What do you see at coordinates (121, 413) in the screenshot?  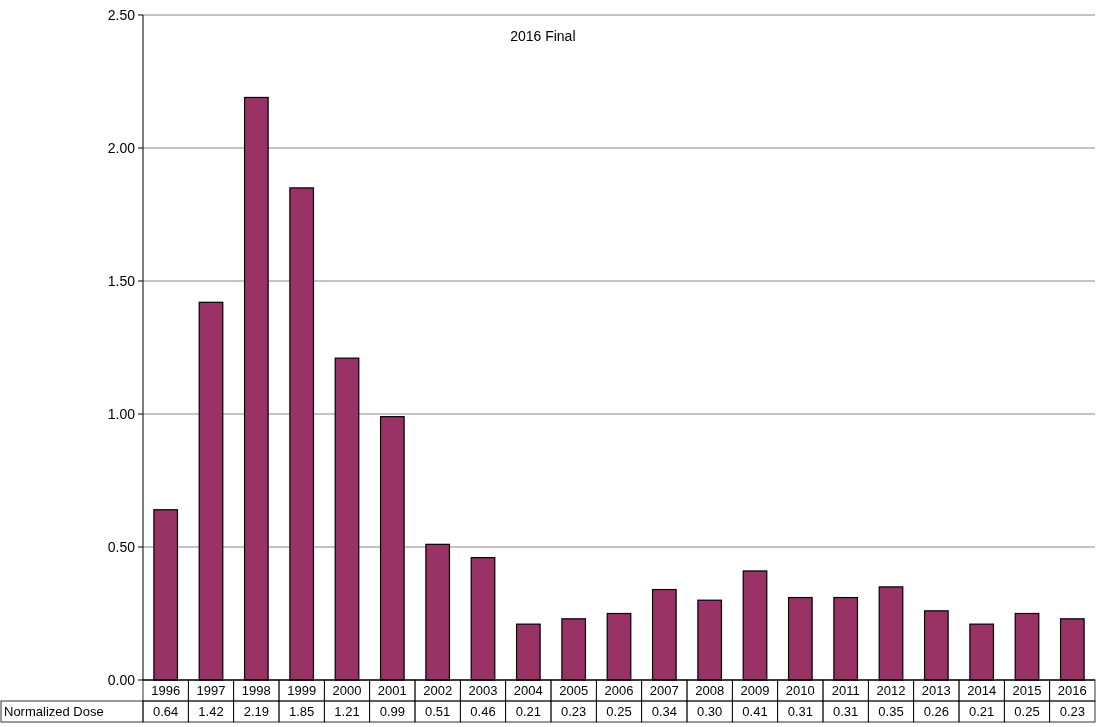 I see `y-tick-label: 1.00` at bounding box center [121, 413].